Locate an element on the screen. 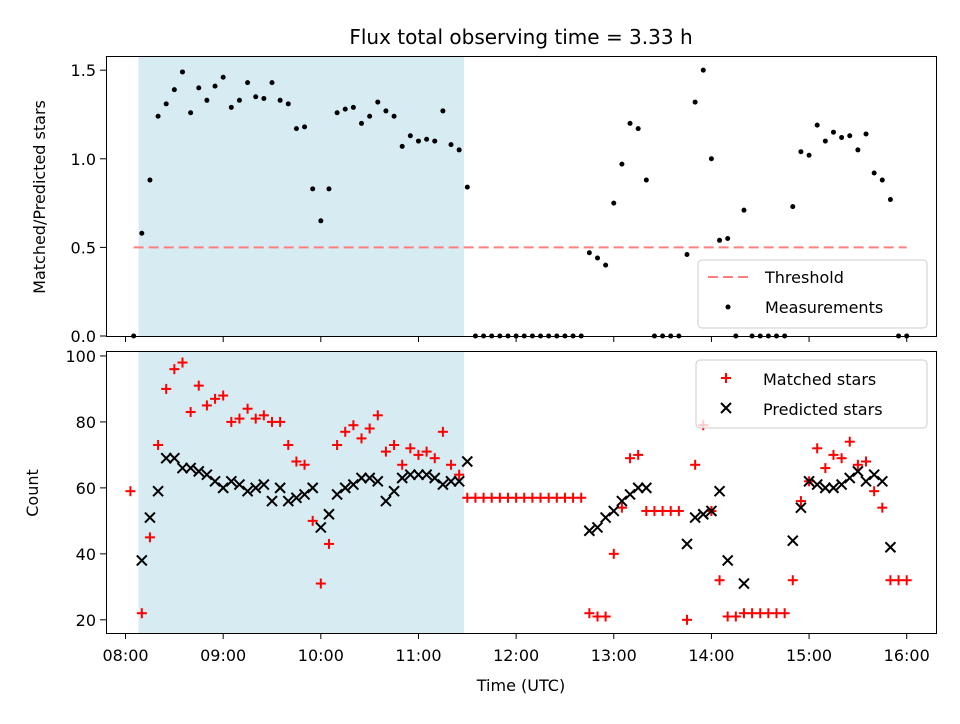 This screenshot has width=960, height=724. bottom-y-axis: 20 40 60 80 100 is located at coordinates (85, 488).